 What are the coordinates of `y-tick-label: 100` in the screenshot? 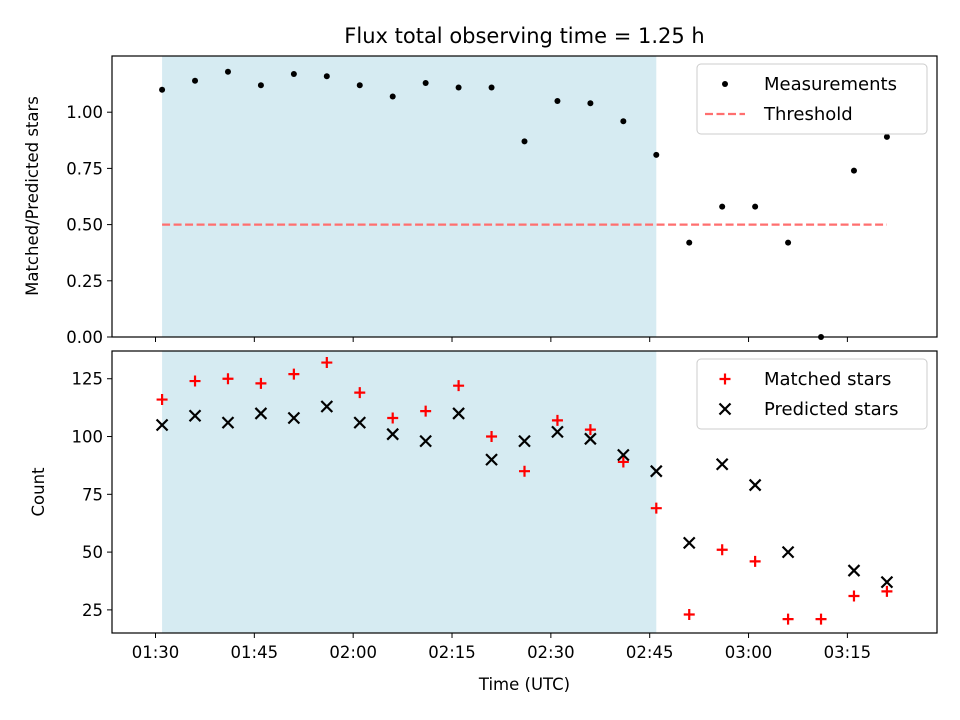 It's located at (88, 437).